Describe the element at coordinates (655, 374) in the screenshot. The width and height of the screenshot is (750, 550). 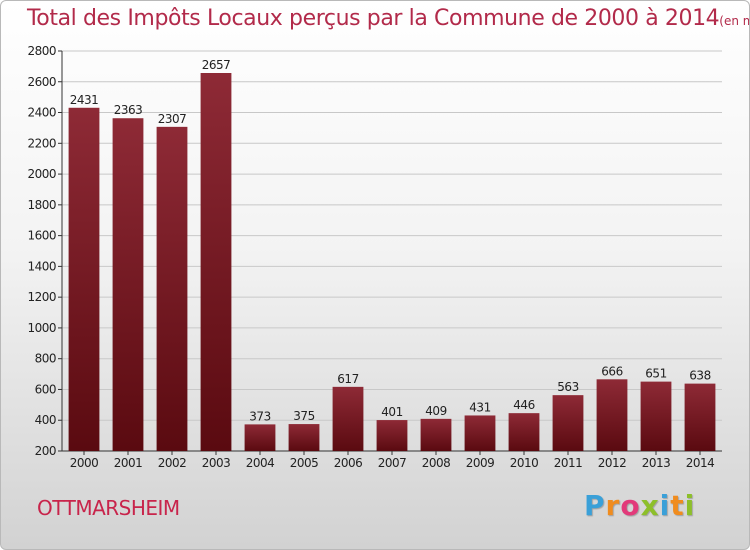
I see `data-label: 651` at that location.